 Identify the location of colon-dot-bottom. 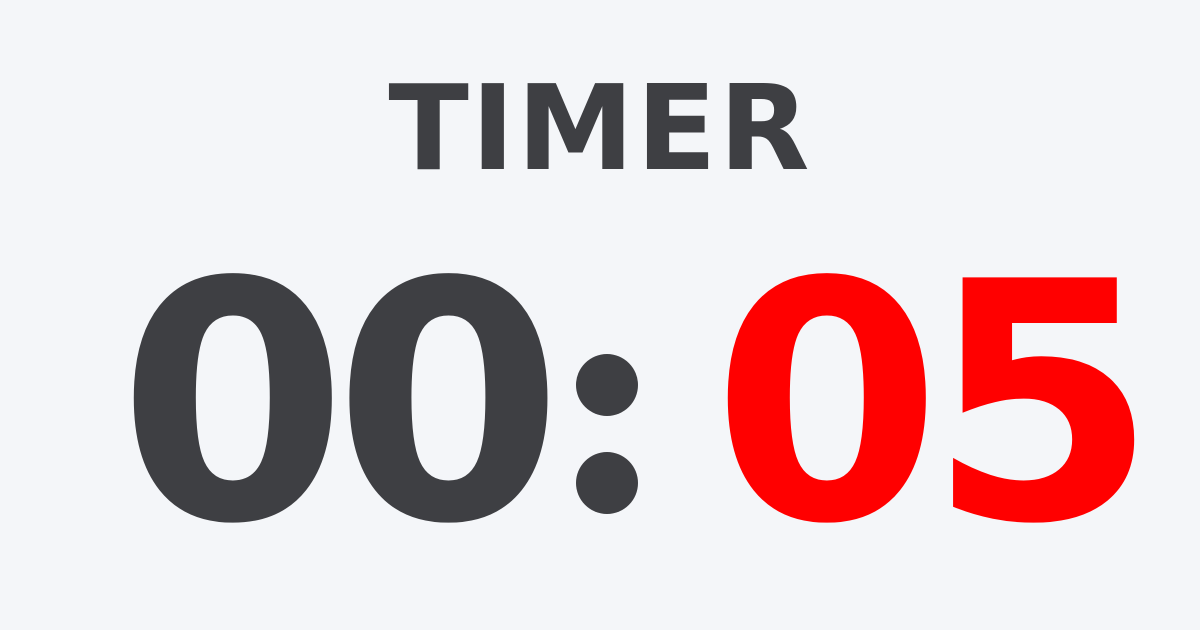
(607, 483).